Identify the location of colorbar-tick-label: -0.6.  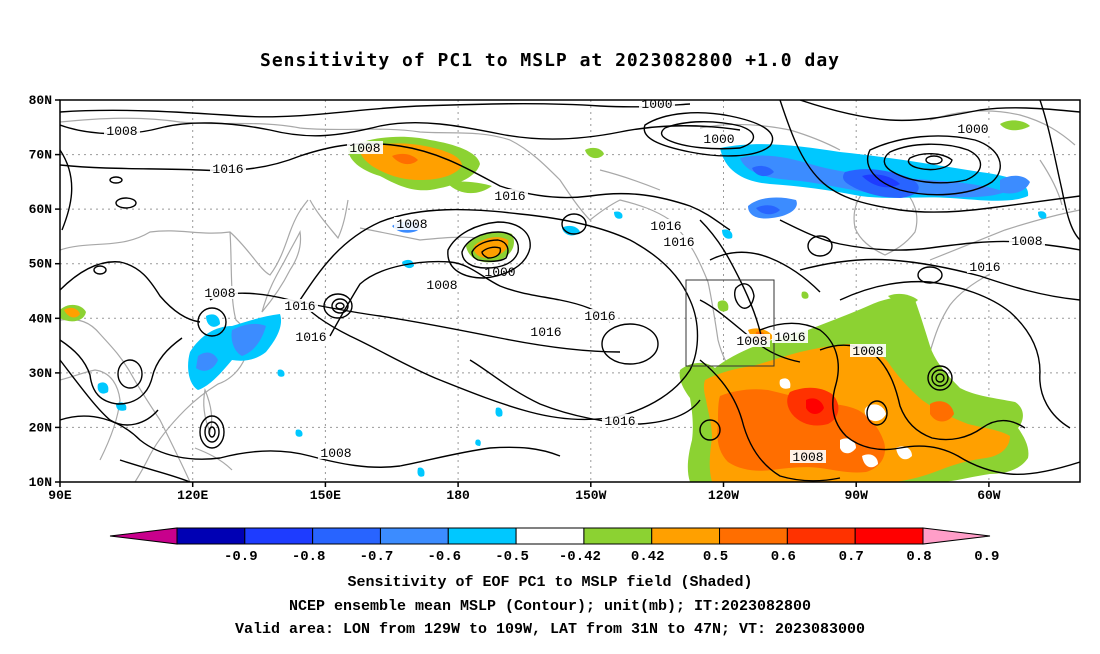
(444, 557).